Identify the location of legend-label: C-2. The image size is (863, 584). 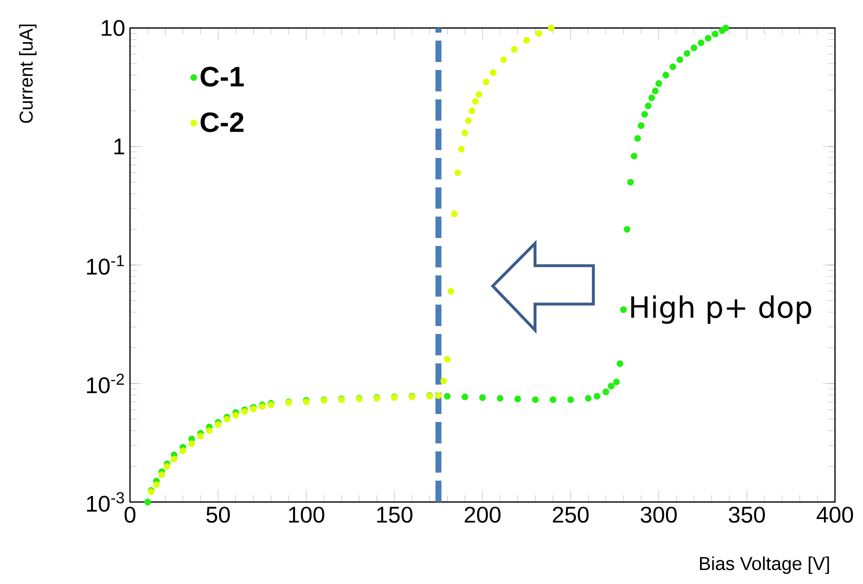
(222, 122).